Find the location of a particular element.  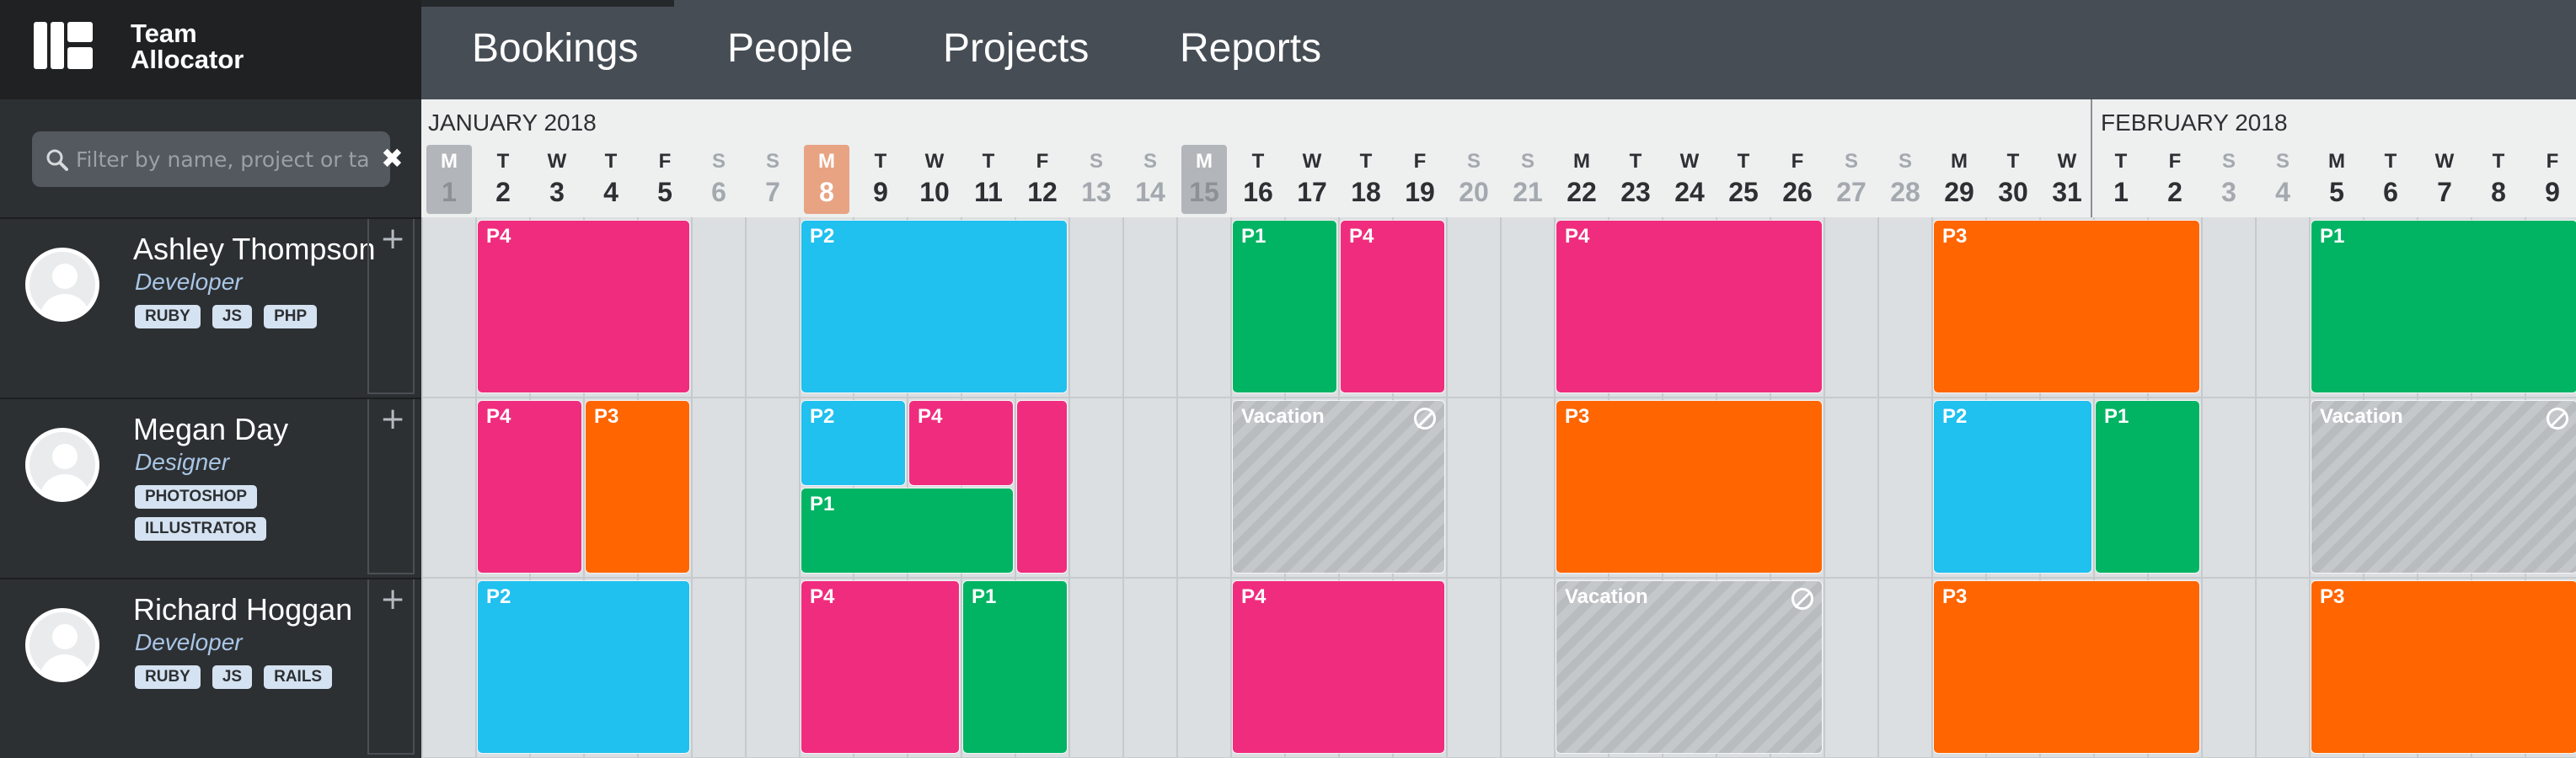

day-number: 5 is located at coordinates (664, 192).